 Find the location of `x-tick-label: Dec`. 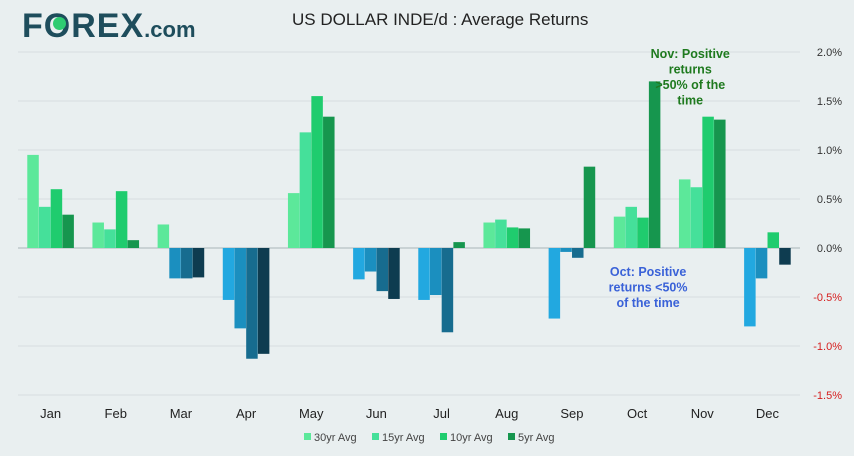

x-tick-label: Dec is located at coordinates (768, 413).